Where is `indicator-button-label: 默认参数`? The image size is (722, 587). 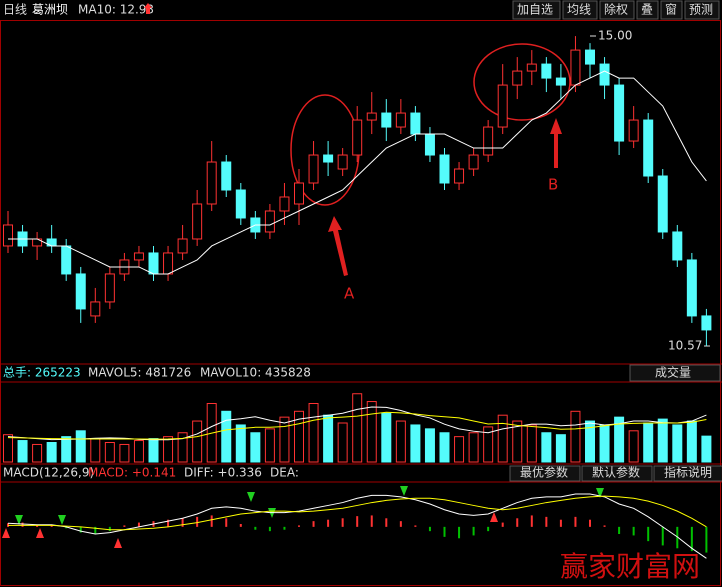 indicator-button-label: 默认参数 is located at coordinates (616, 472).